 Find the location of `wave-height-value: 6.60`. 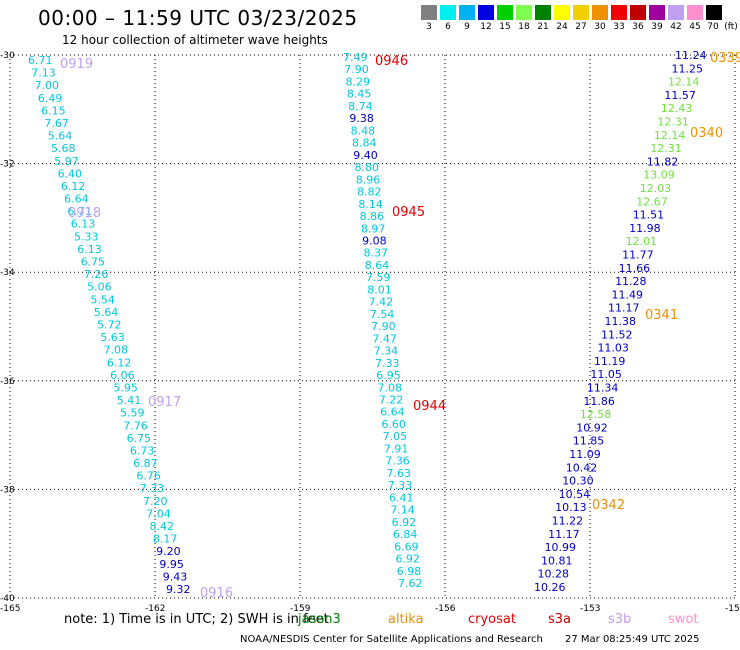

wave-height-value: 6.60 is located at coordinates (393, 424).